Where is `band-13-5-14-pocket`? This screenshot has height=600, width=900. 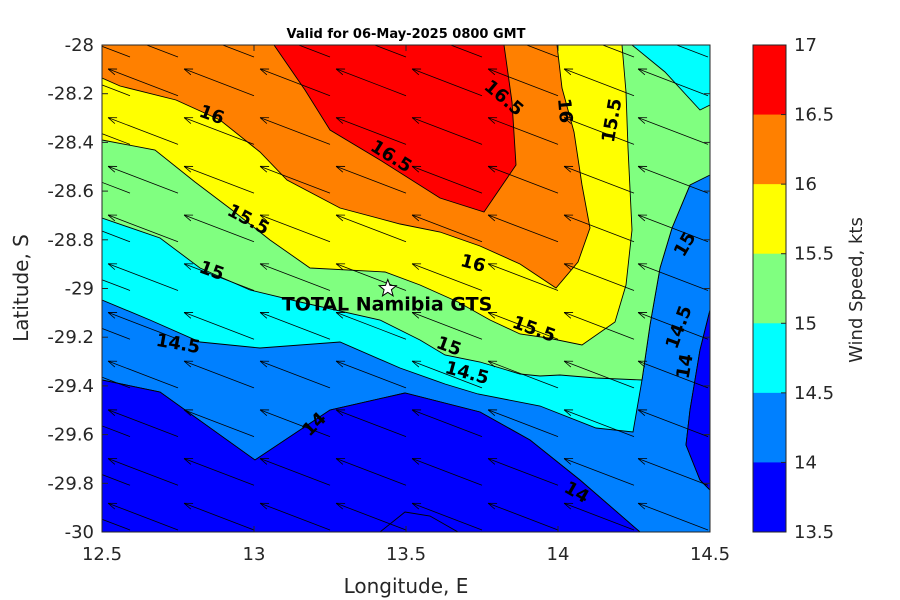 band-13-5-14-pocket is located at coordinates (419, 521).